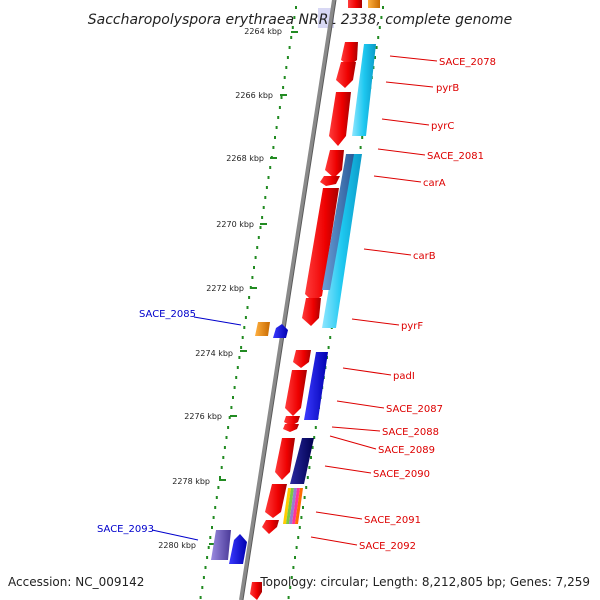 This screenshot has height=600, width=600. What do you see at coordinates (334, 164) in the screenshot?
I see `gene-sace-2081` at bounding box center [334, 164].